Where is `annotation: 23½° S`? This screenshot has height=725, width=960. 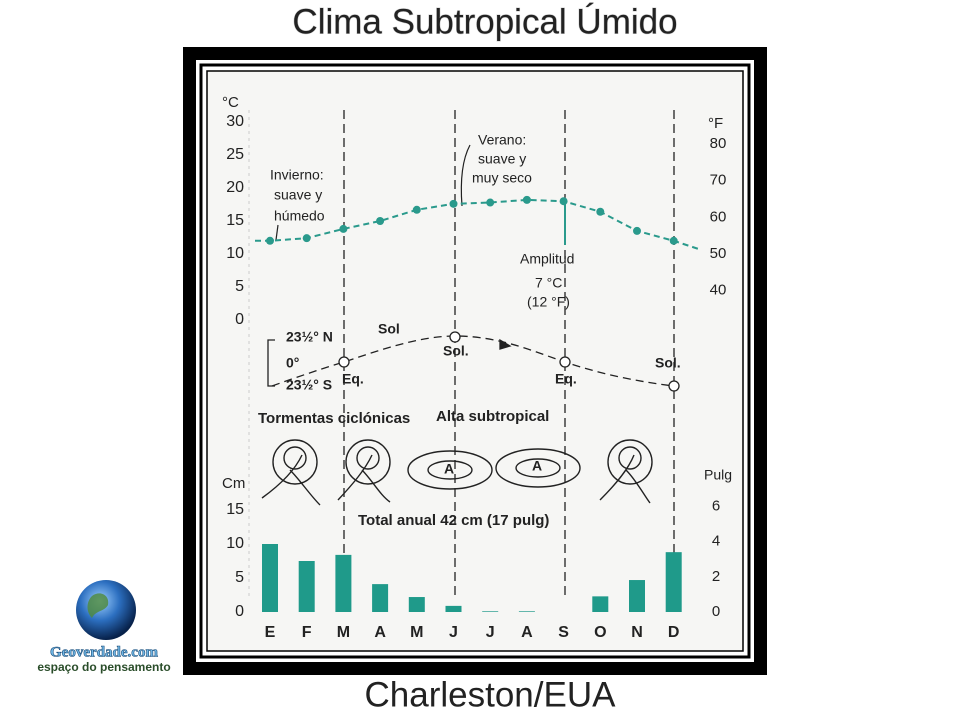
annotation: 23½° S is located at coordinates (309, 385).